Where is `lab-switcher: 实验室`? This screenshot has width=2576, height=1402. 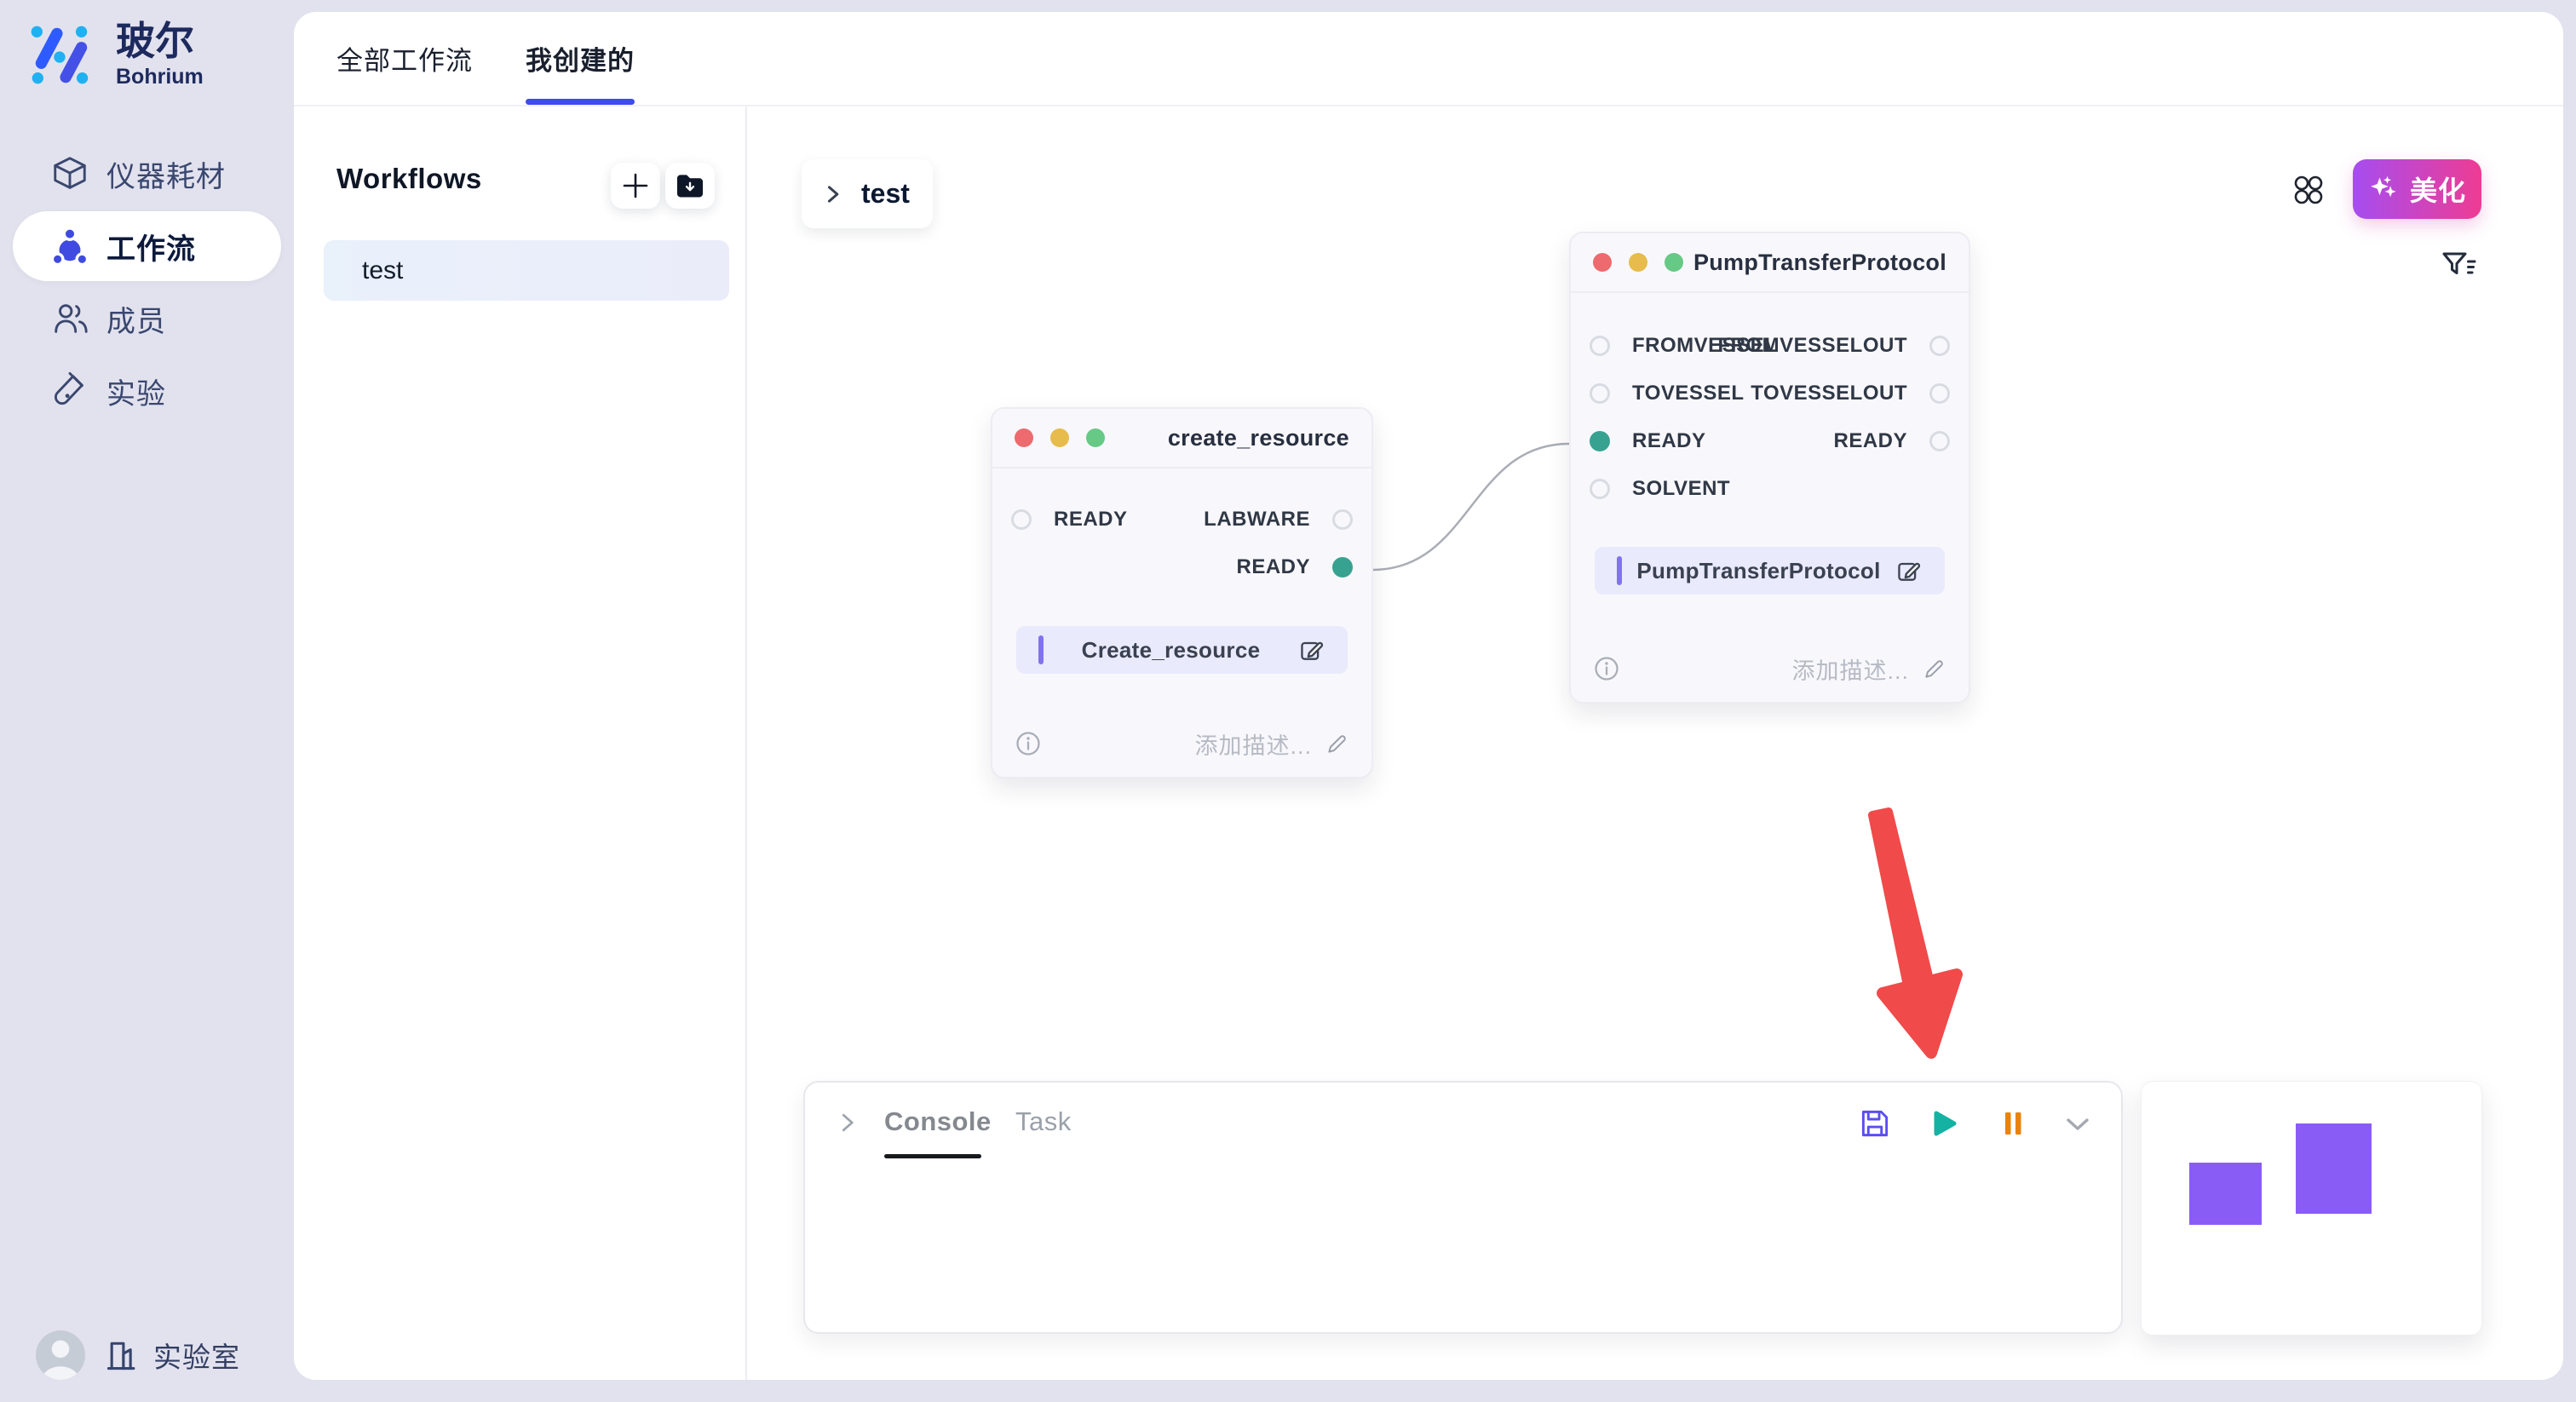
lab-switcher: 实验室 is located at coordinates (172, 1355).